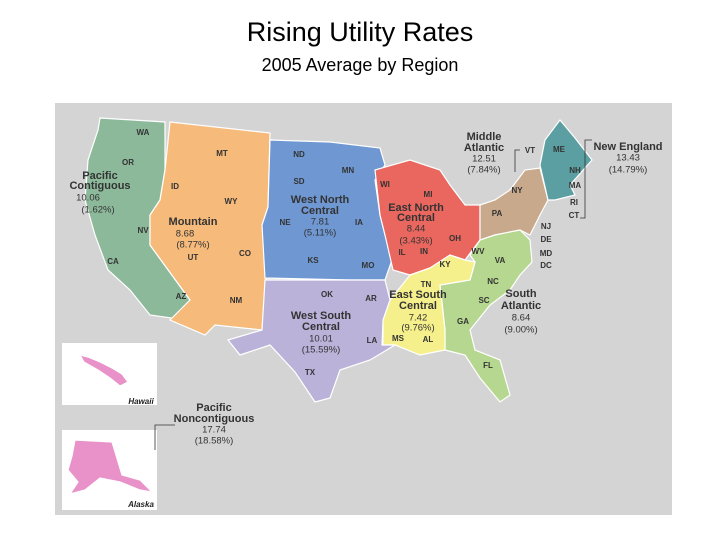  Describe the element at coordinates (143, 230) in the screenshot. I see `state-label: NV` at that location.